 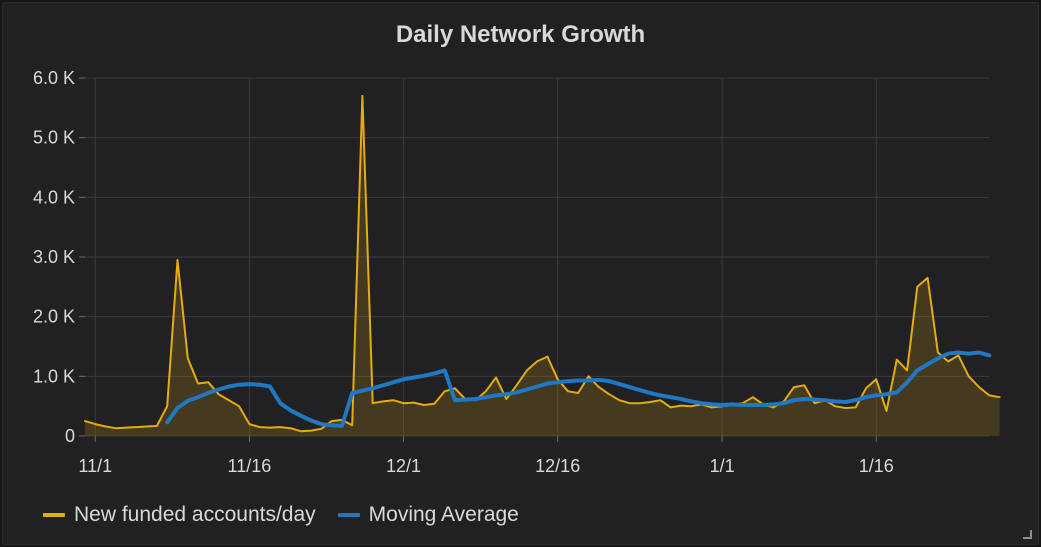 What do you see at coordinates (485, 466) in the screenshot?
I see `x-axis-ticks: 11/1 11/16 12/1 12/16 1/1 1/16` at bounding box center [485, 466].